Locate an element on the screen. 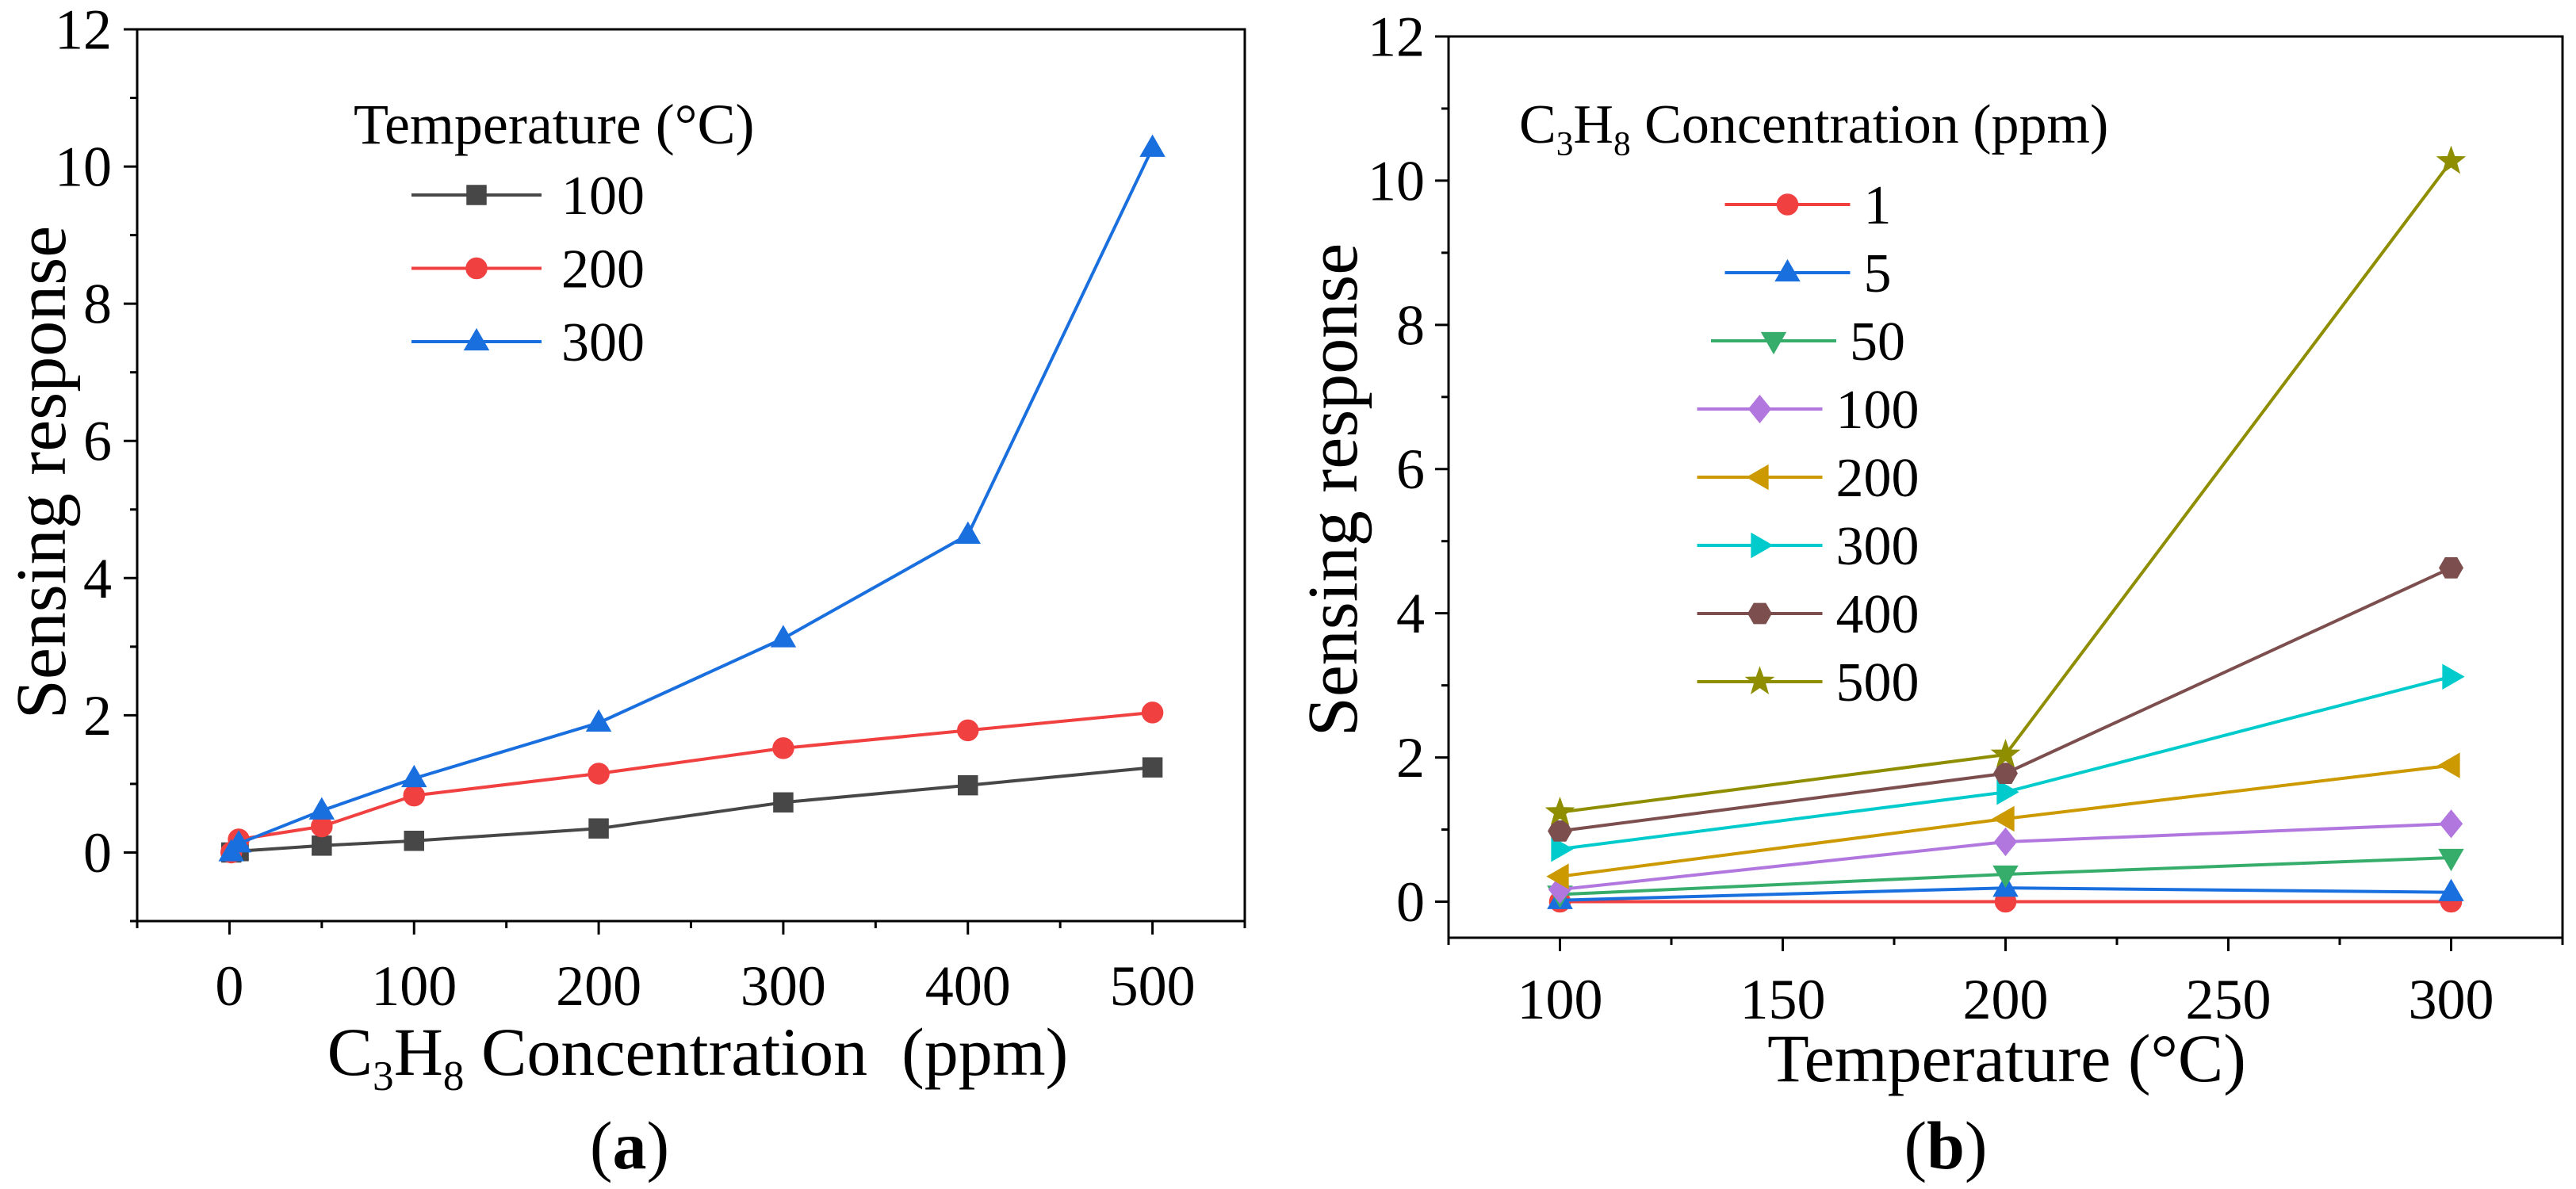 This screenshot has height=1189, width=2576. legend-label-1: 1 is located at coordinates (1878, 205).